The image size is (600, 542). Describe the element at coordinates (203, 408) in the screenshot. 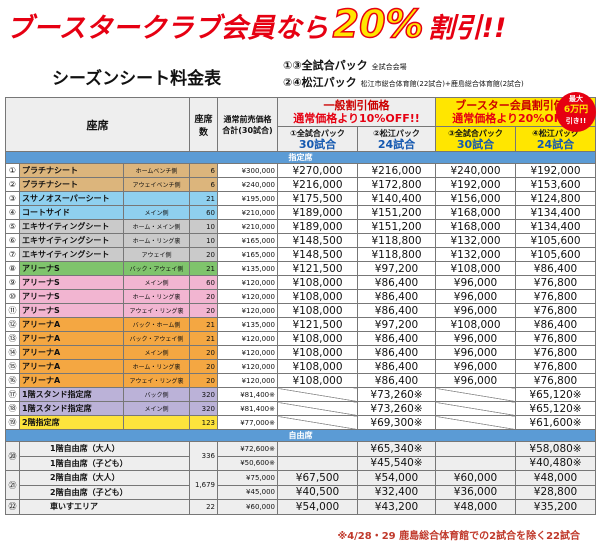

I see `seat-count: 320` at that location.